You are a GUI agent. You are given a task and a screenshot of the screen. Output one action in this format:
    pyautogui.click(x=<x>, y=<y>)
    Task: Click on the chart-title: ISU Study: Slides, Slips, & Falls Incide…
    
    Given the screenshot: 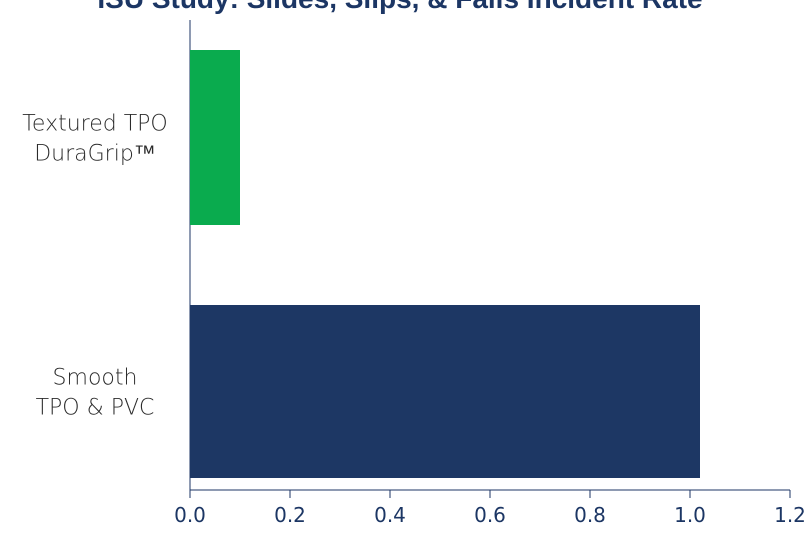 What is the action you would take?
    pyautogui.click(x=399, y=7)
    